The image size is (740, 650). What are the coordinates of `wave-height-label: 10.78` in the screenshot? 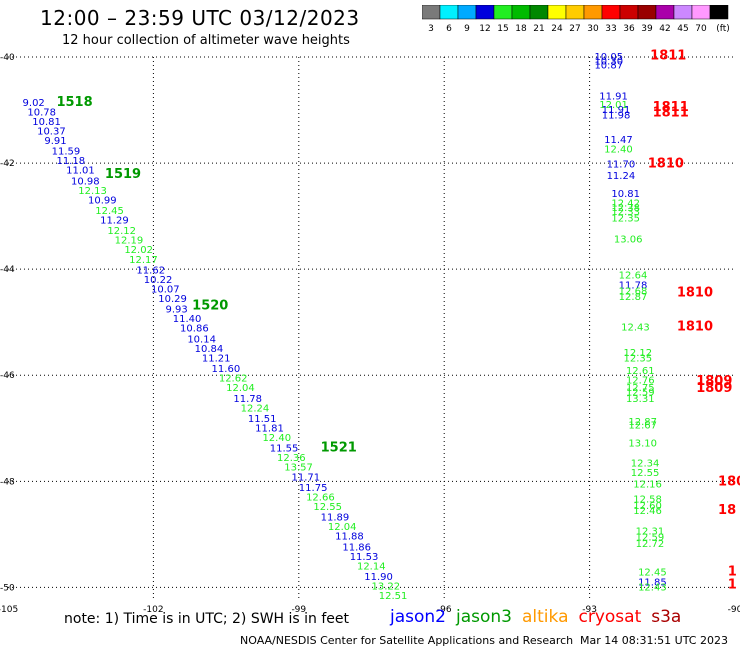 It's located at (41, 112).